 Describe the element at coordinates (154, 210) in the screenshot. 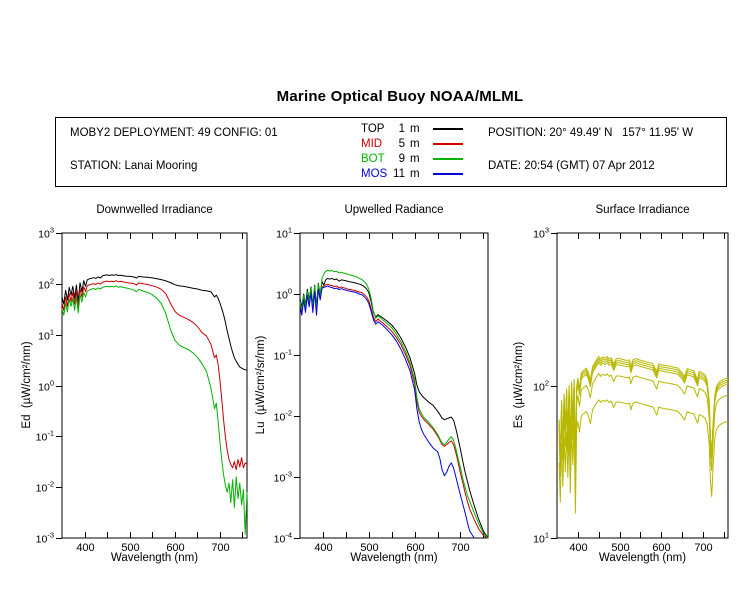

I see `chart1-title: Downwelled Irradiance` at that location.